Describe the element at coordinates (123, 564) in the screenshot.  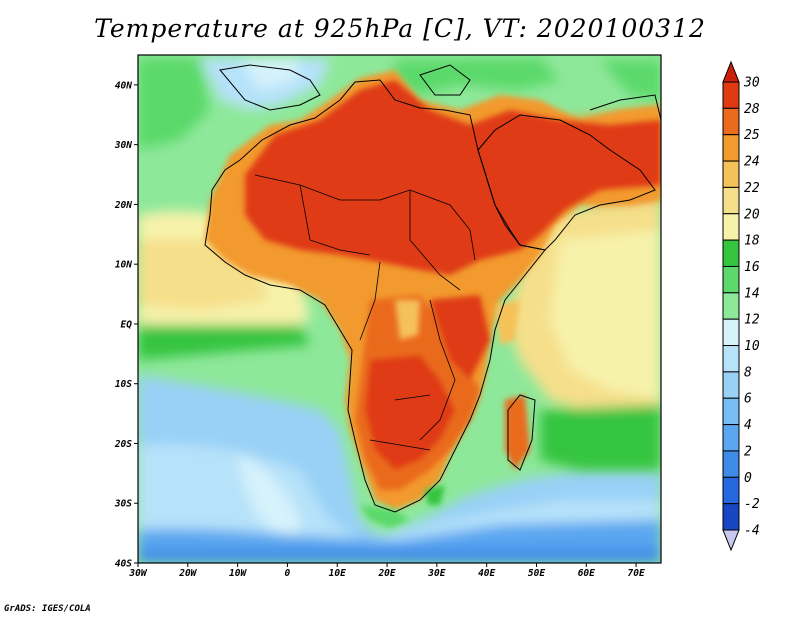
I see `lat-tick-label: 40S` at that location.